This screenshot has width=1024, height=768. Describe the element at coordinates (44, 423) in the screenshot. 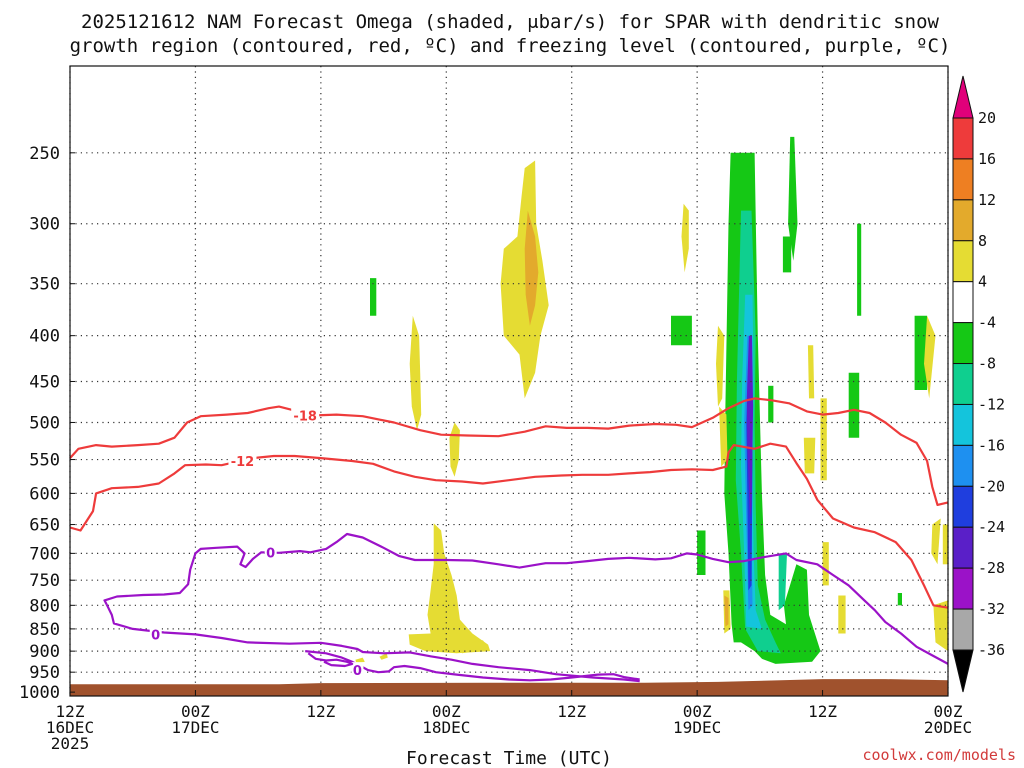

I see `y-tick-label: 500` at that location.